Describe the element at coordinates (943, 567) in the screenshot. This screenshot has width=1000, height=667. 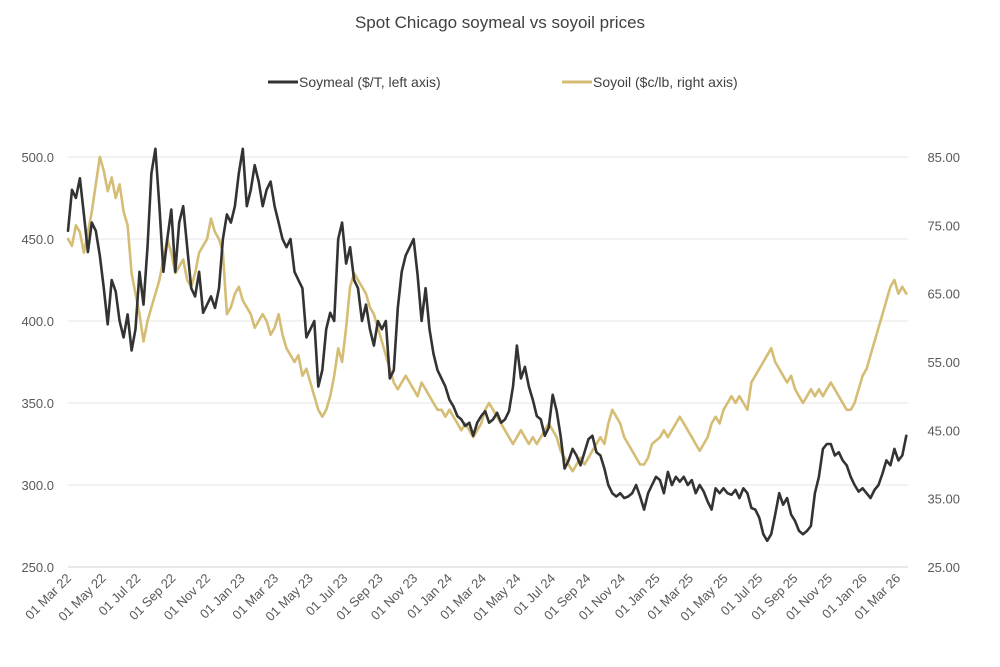
I see `right-axis-tick-label: 25.00` at that location.